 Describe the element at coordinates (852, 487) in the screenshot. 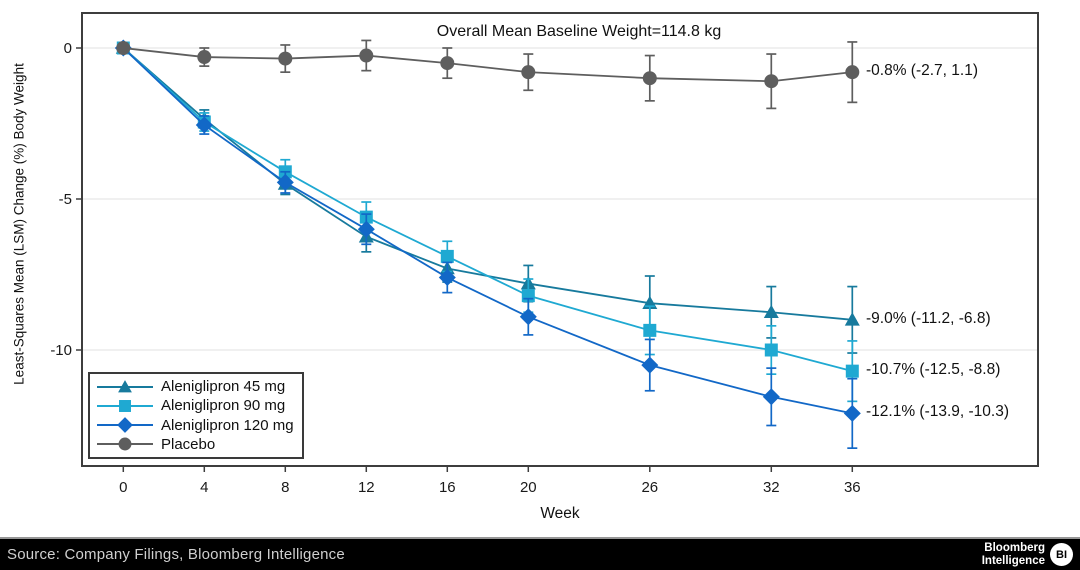

I see `svg-text: 36` at that location.